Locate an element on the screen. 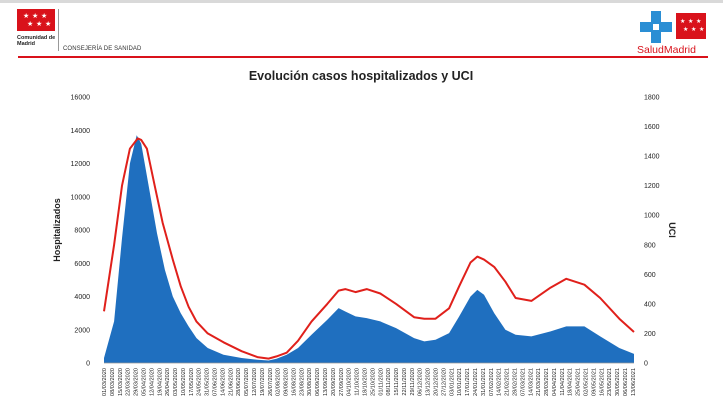 This screenshot has width=723, height=406. y-tick-label: 16000 is located at coordinates (81, 98).